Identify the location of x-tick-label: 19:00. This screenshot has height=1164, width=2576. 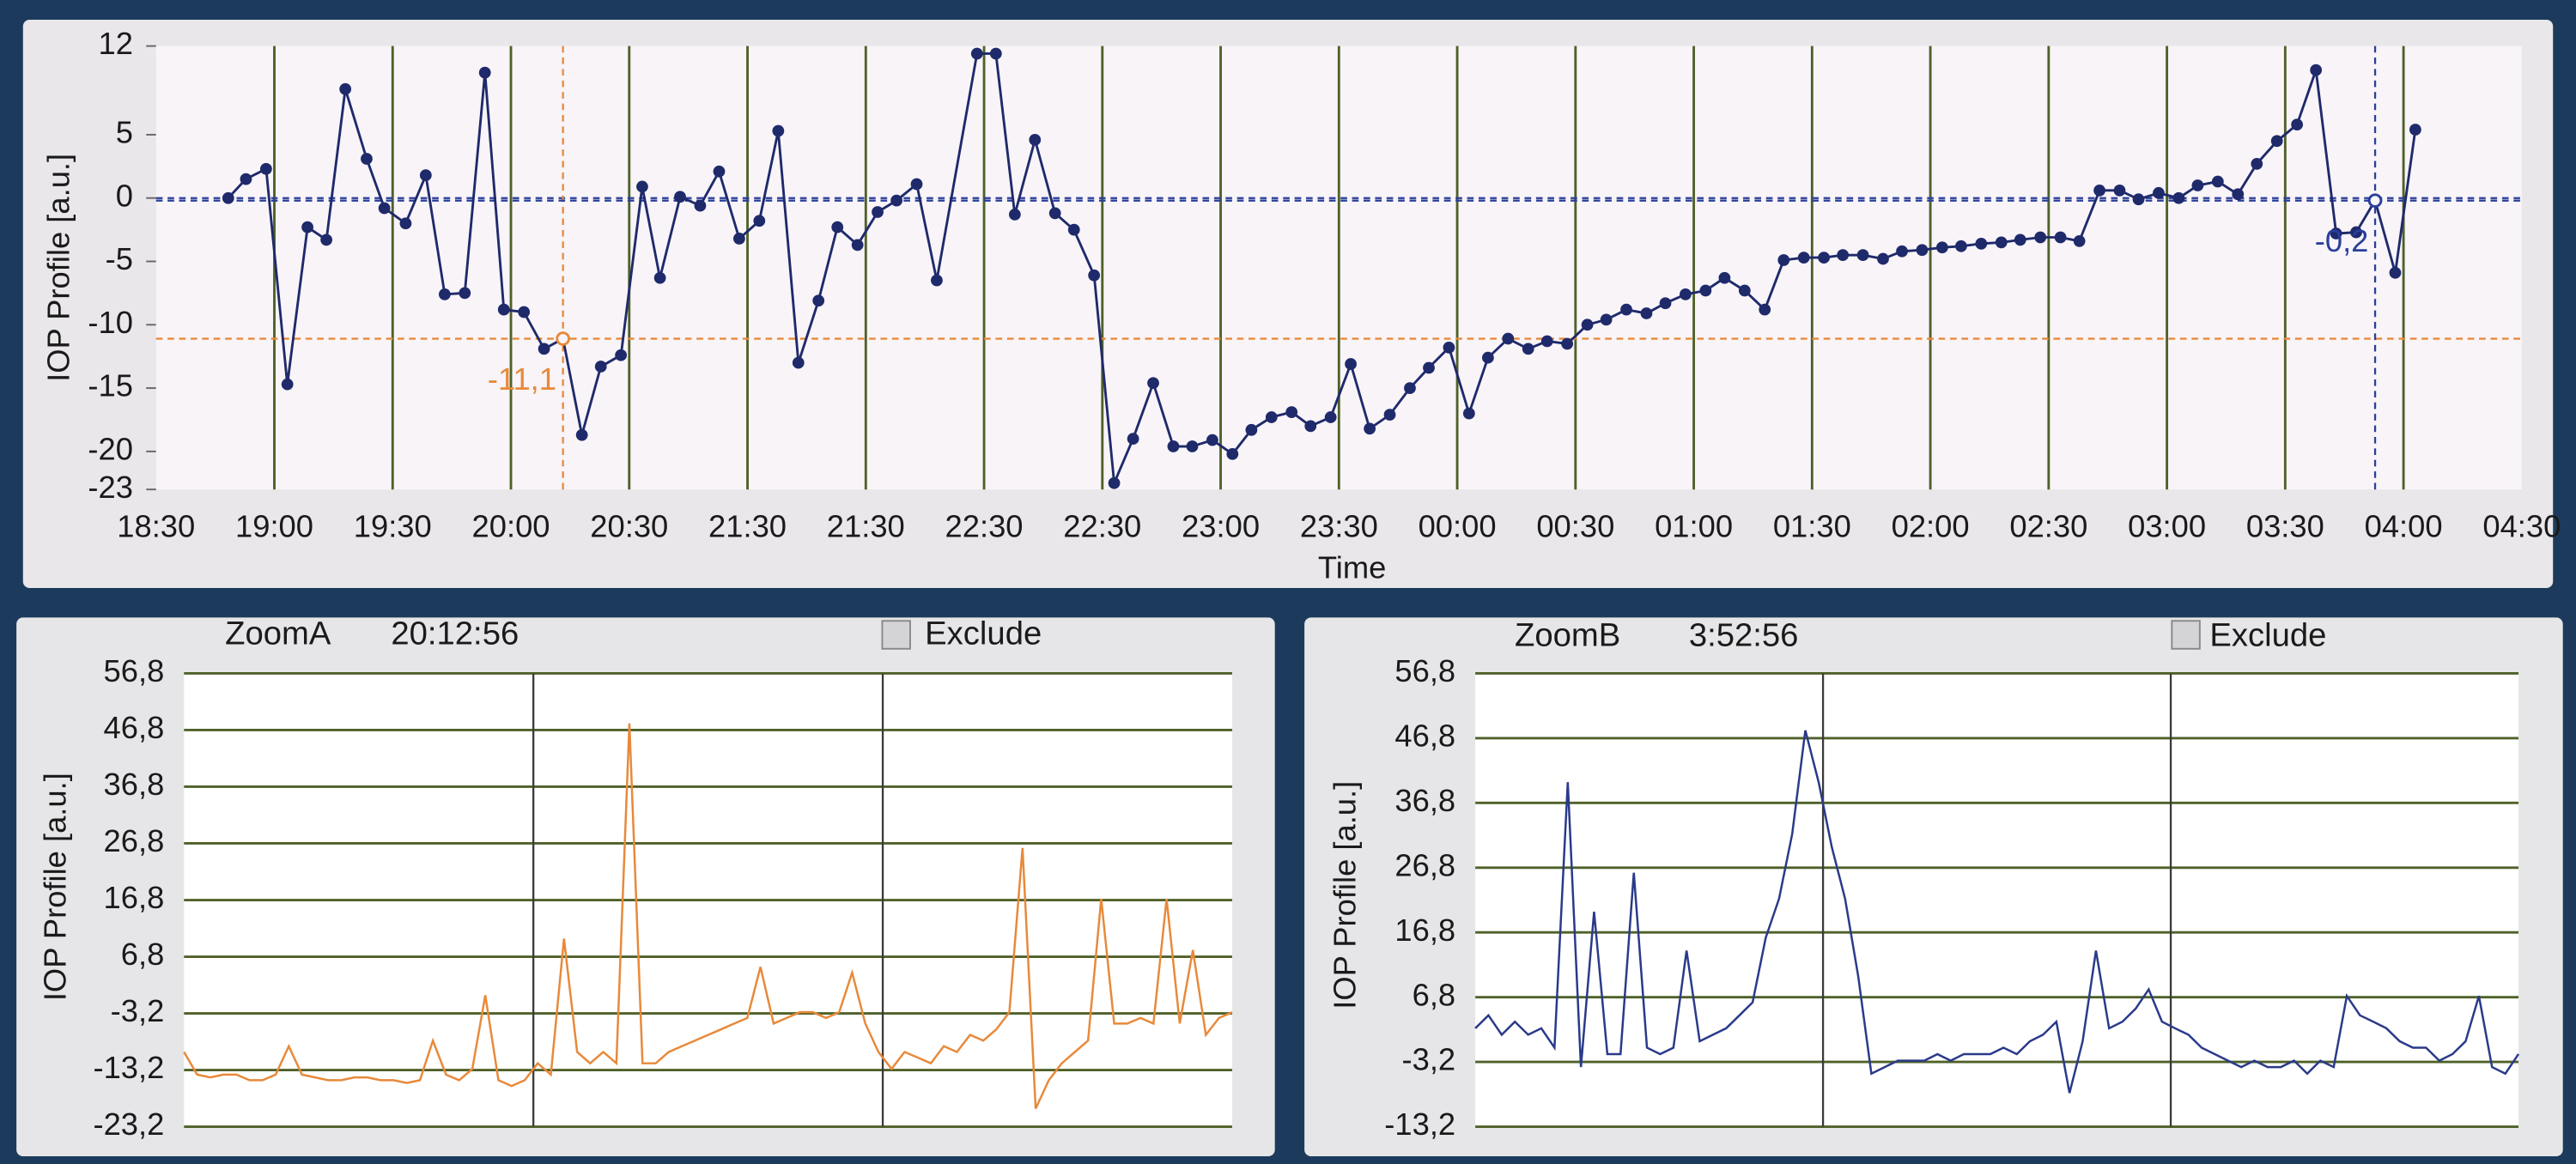
(274, 526).